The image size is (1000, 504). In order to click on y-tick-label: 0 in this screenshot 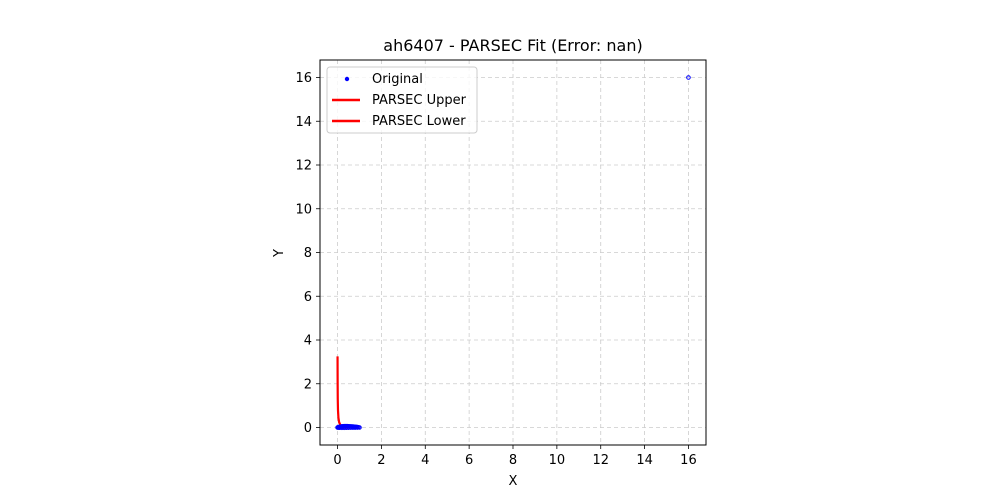, I will do `click(308, 428)`.